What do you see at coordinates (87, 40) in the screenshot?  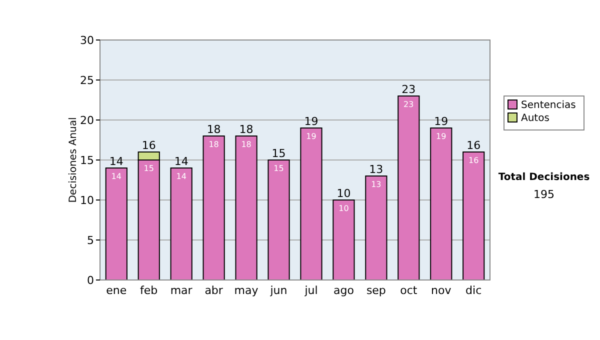 I see `y-tick-label: 30` at bounding box center [87, 40].